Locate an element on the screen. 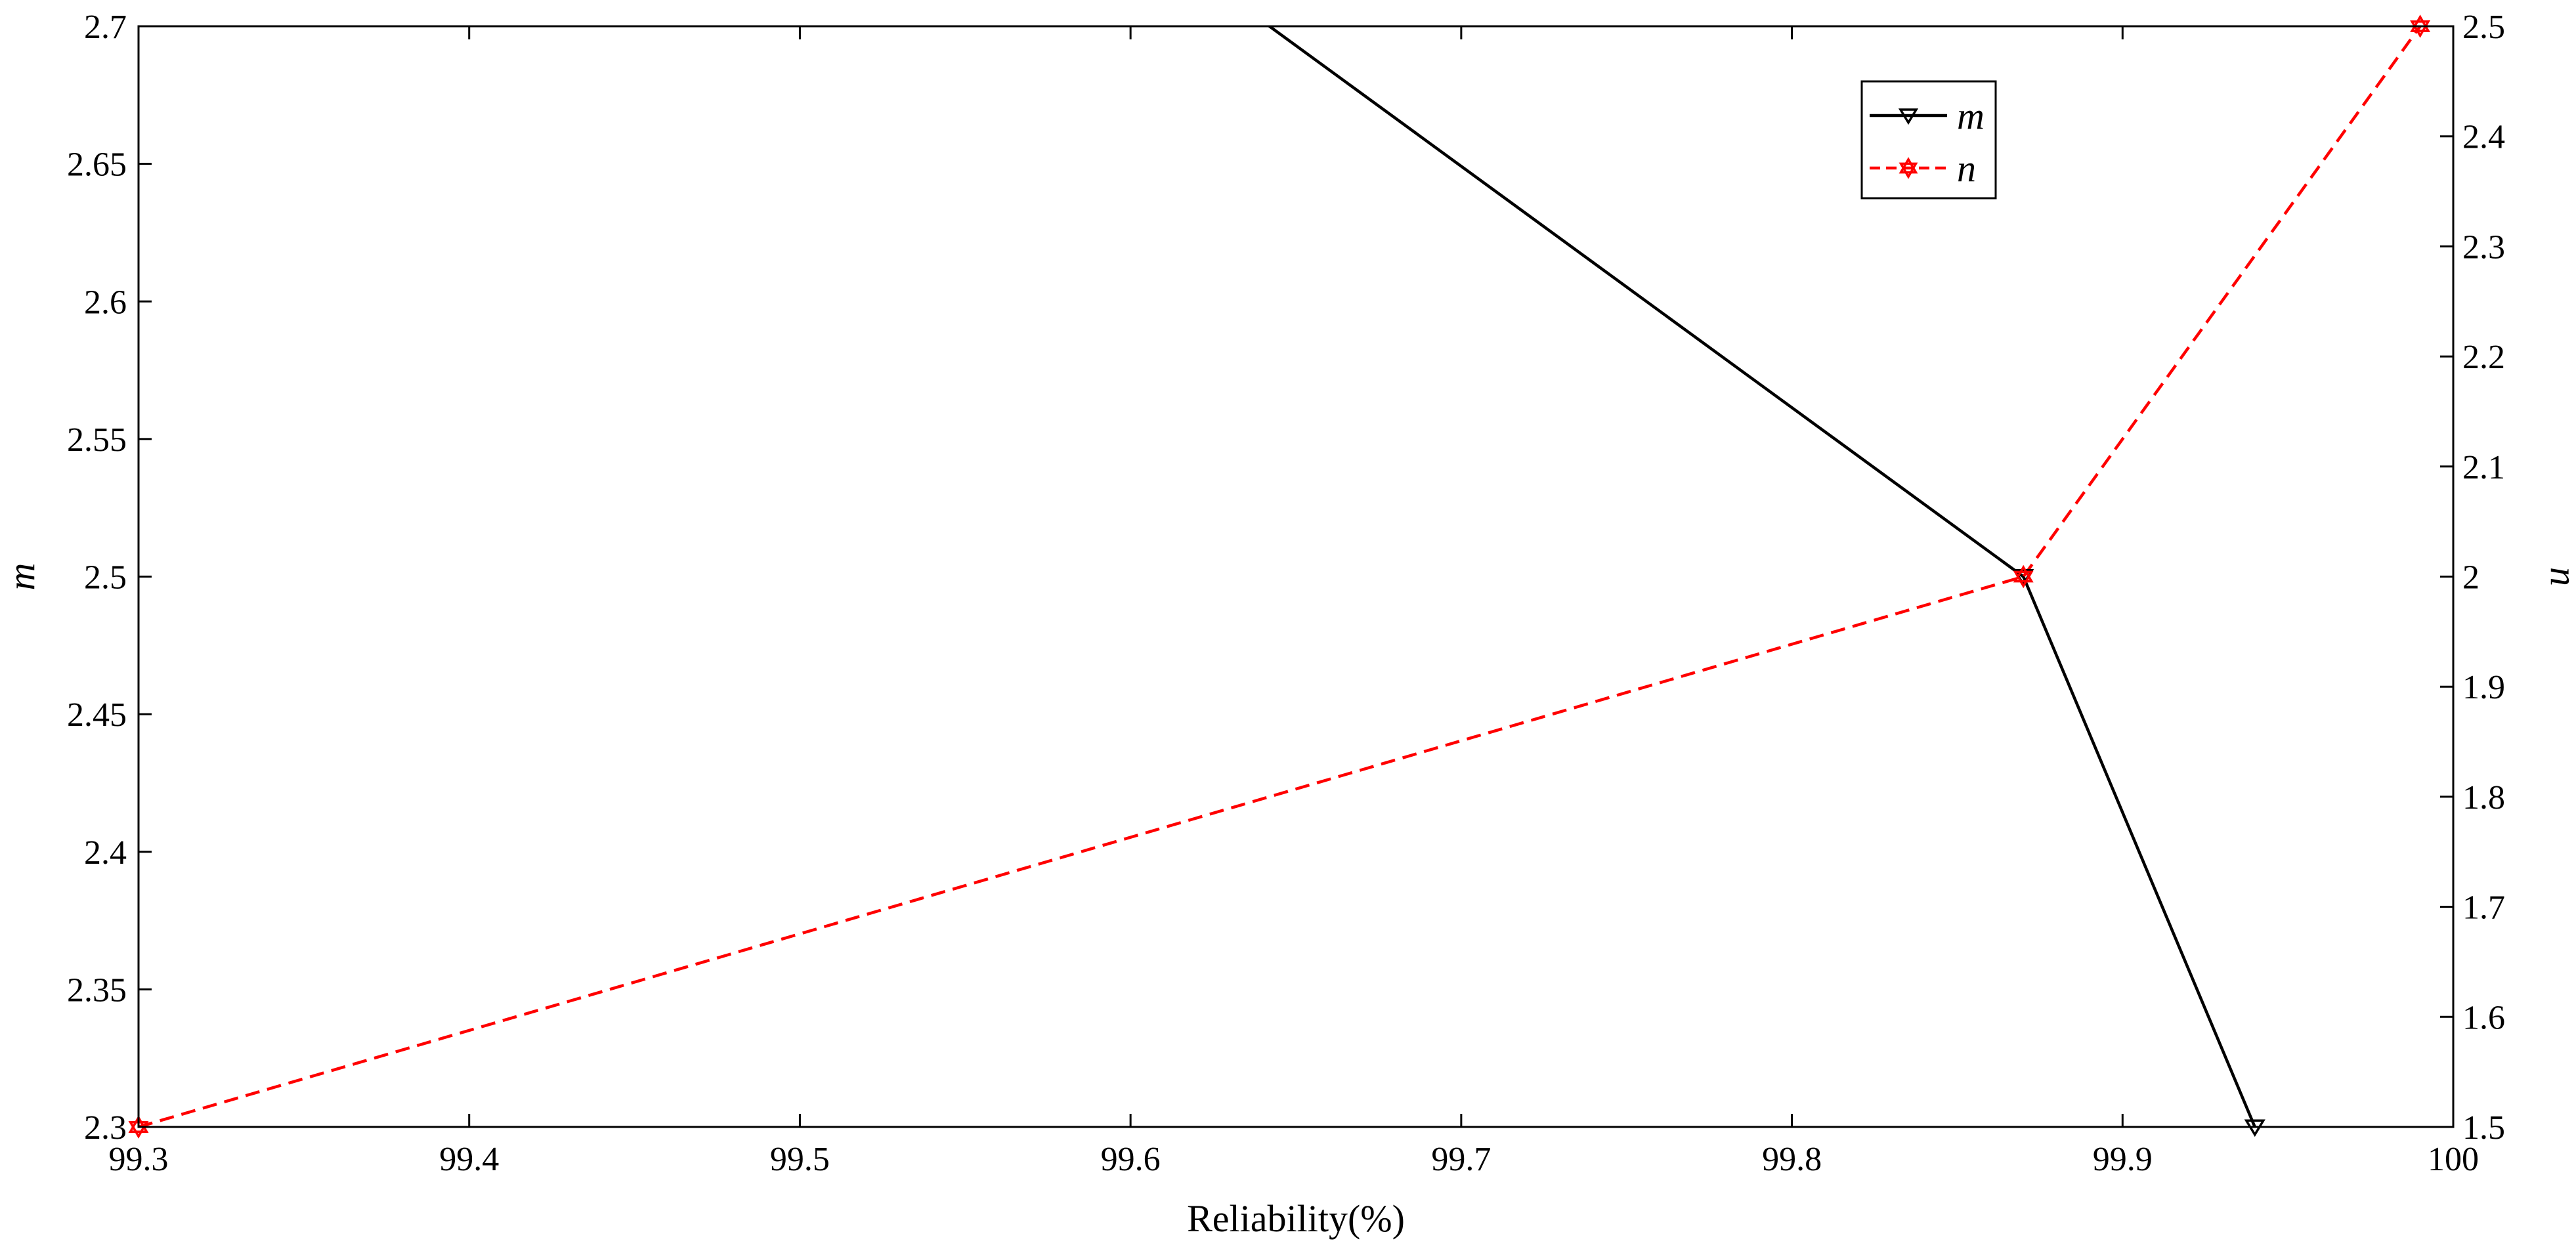 The width and height of the screenshot is (2576, 1251). y-left-tick-label: 2.45 is located at coordinates (97, 715).